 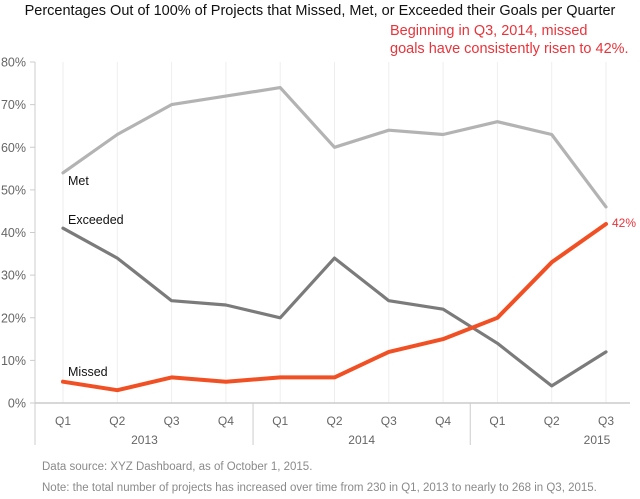 What do you see at coordinates (13, 148) in the screenshot?
I see `y-tick-label: 60%` at bounding box center [13, 148].